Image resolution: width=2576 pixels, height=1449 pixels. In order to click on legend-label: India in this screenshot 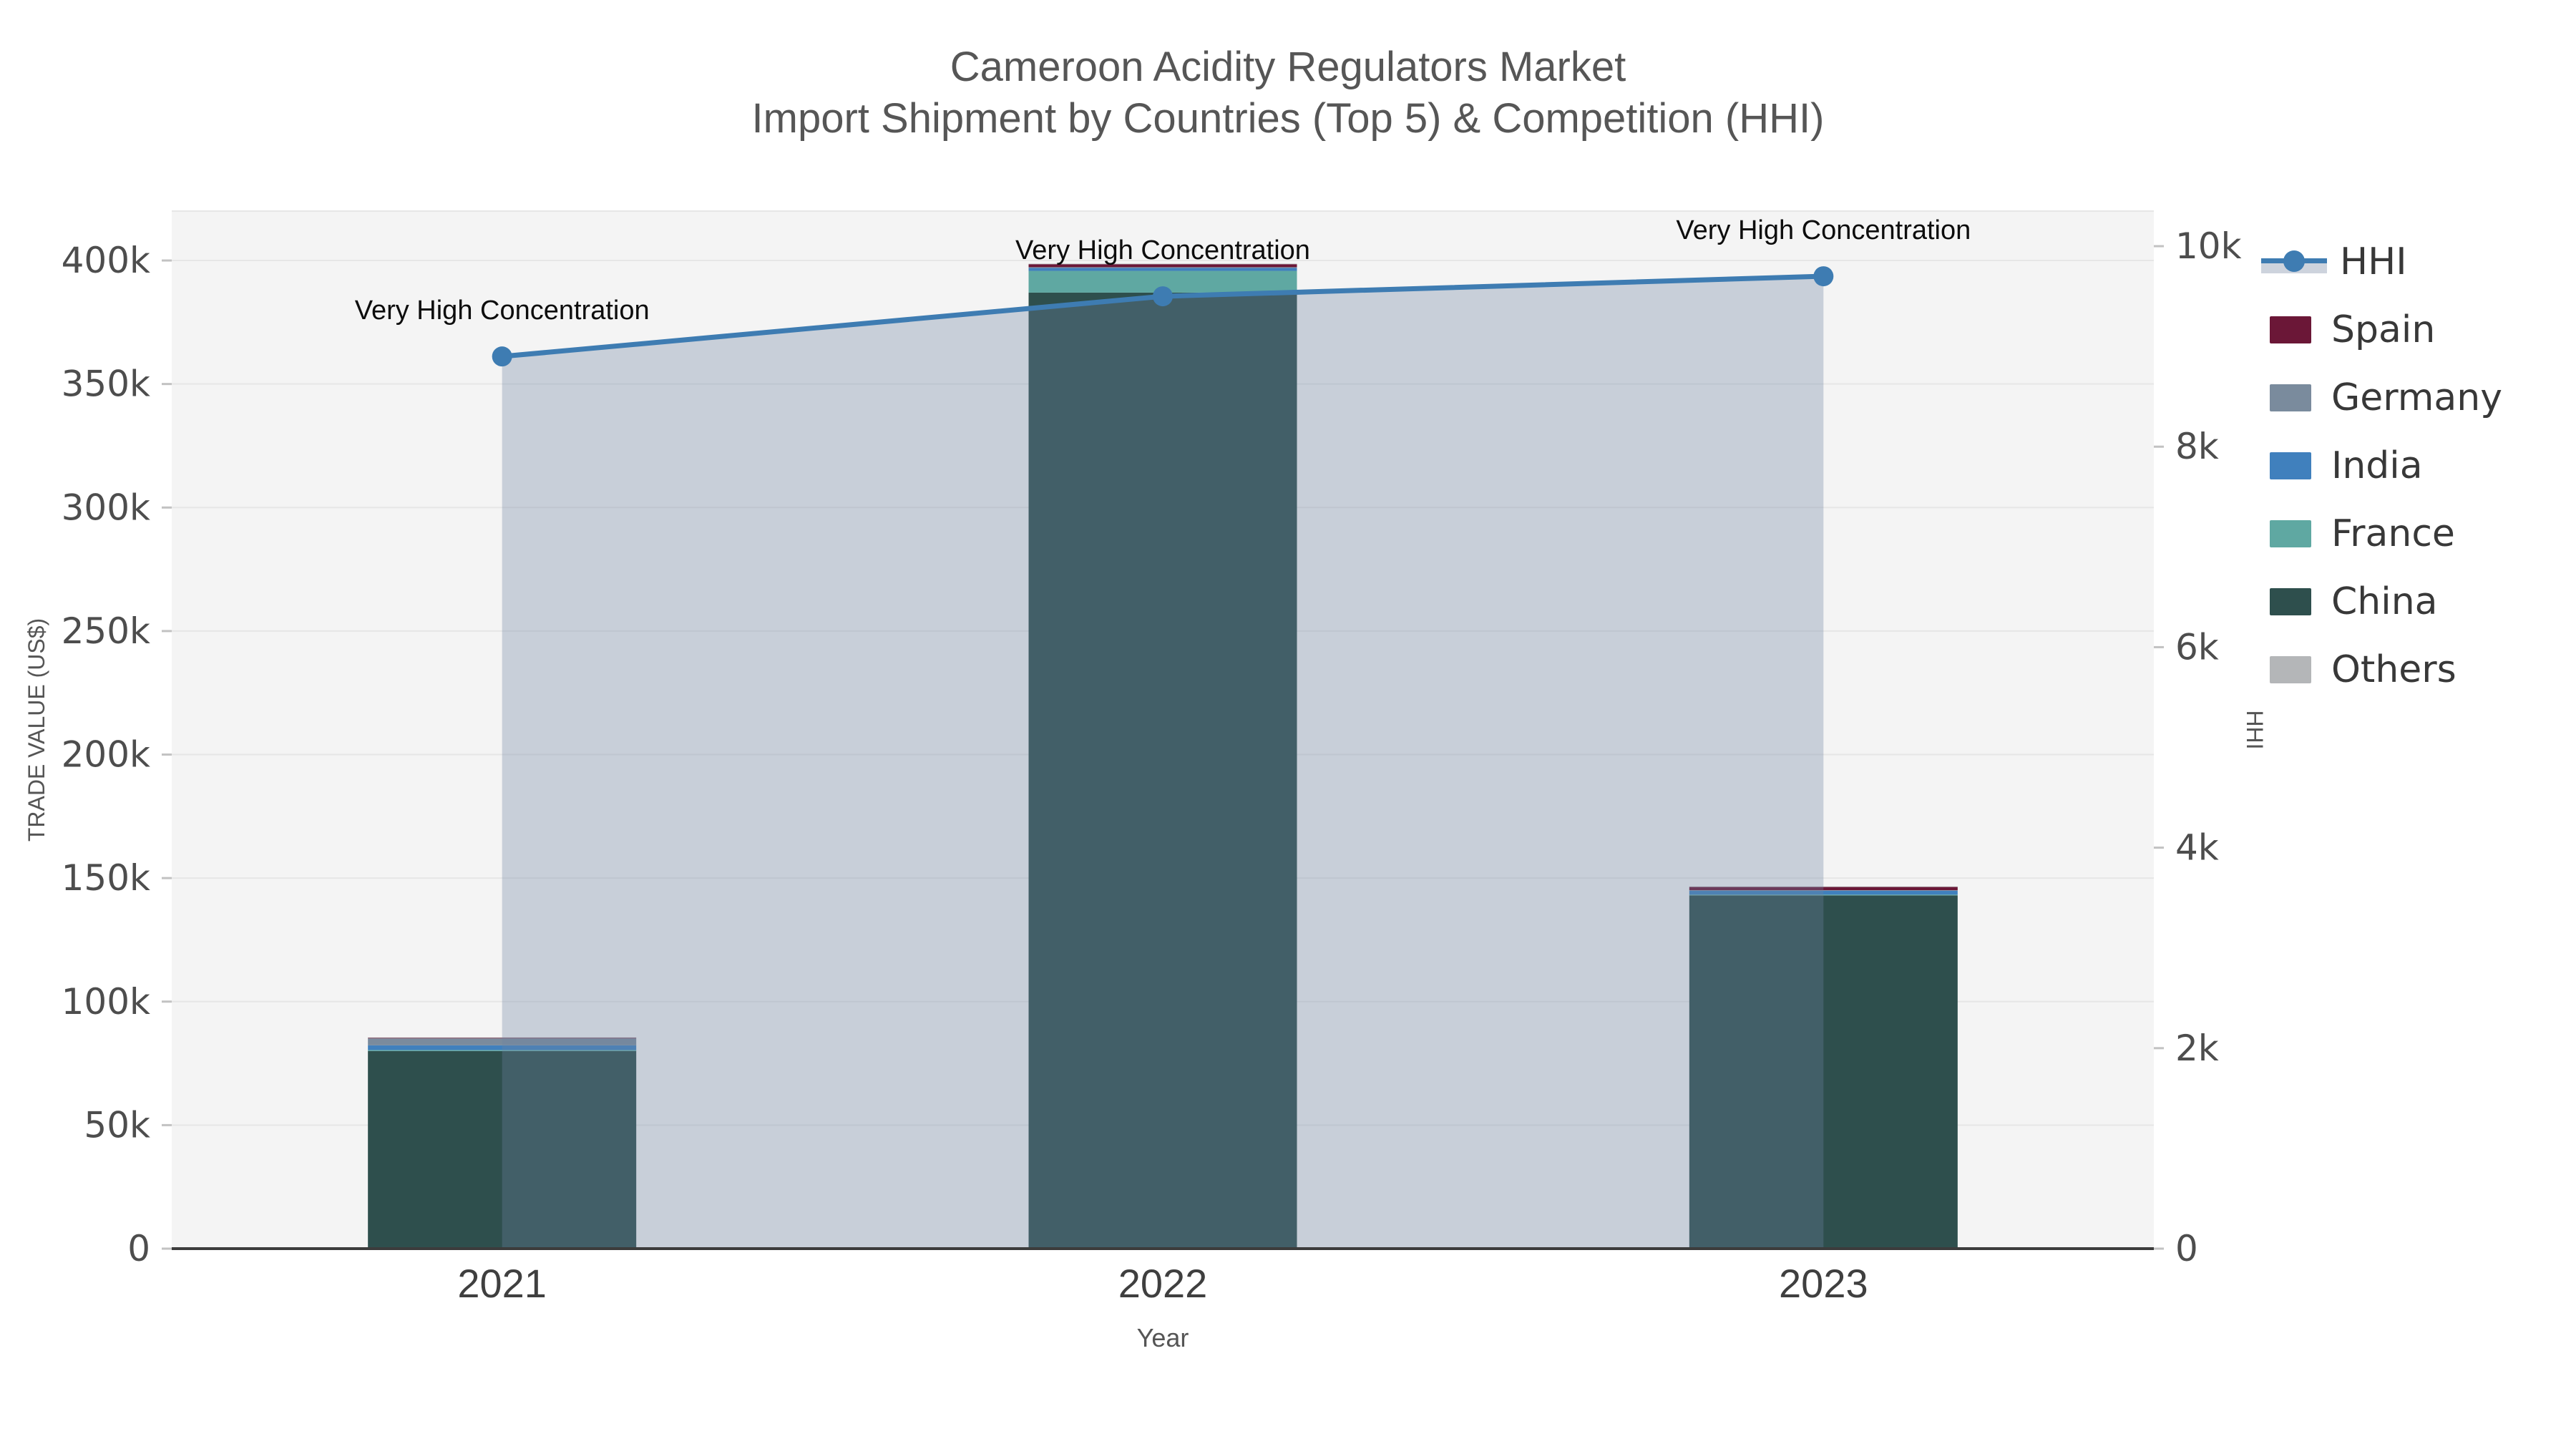, I will do `click(2377, 465)`.